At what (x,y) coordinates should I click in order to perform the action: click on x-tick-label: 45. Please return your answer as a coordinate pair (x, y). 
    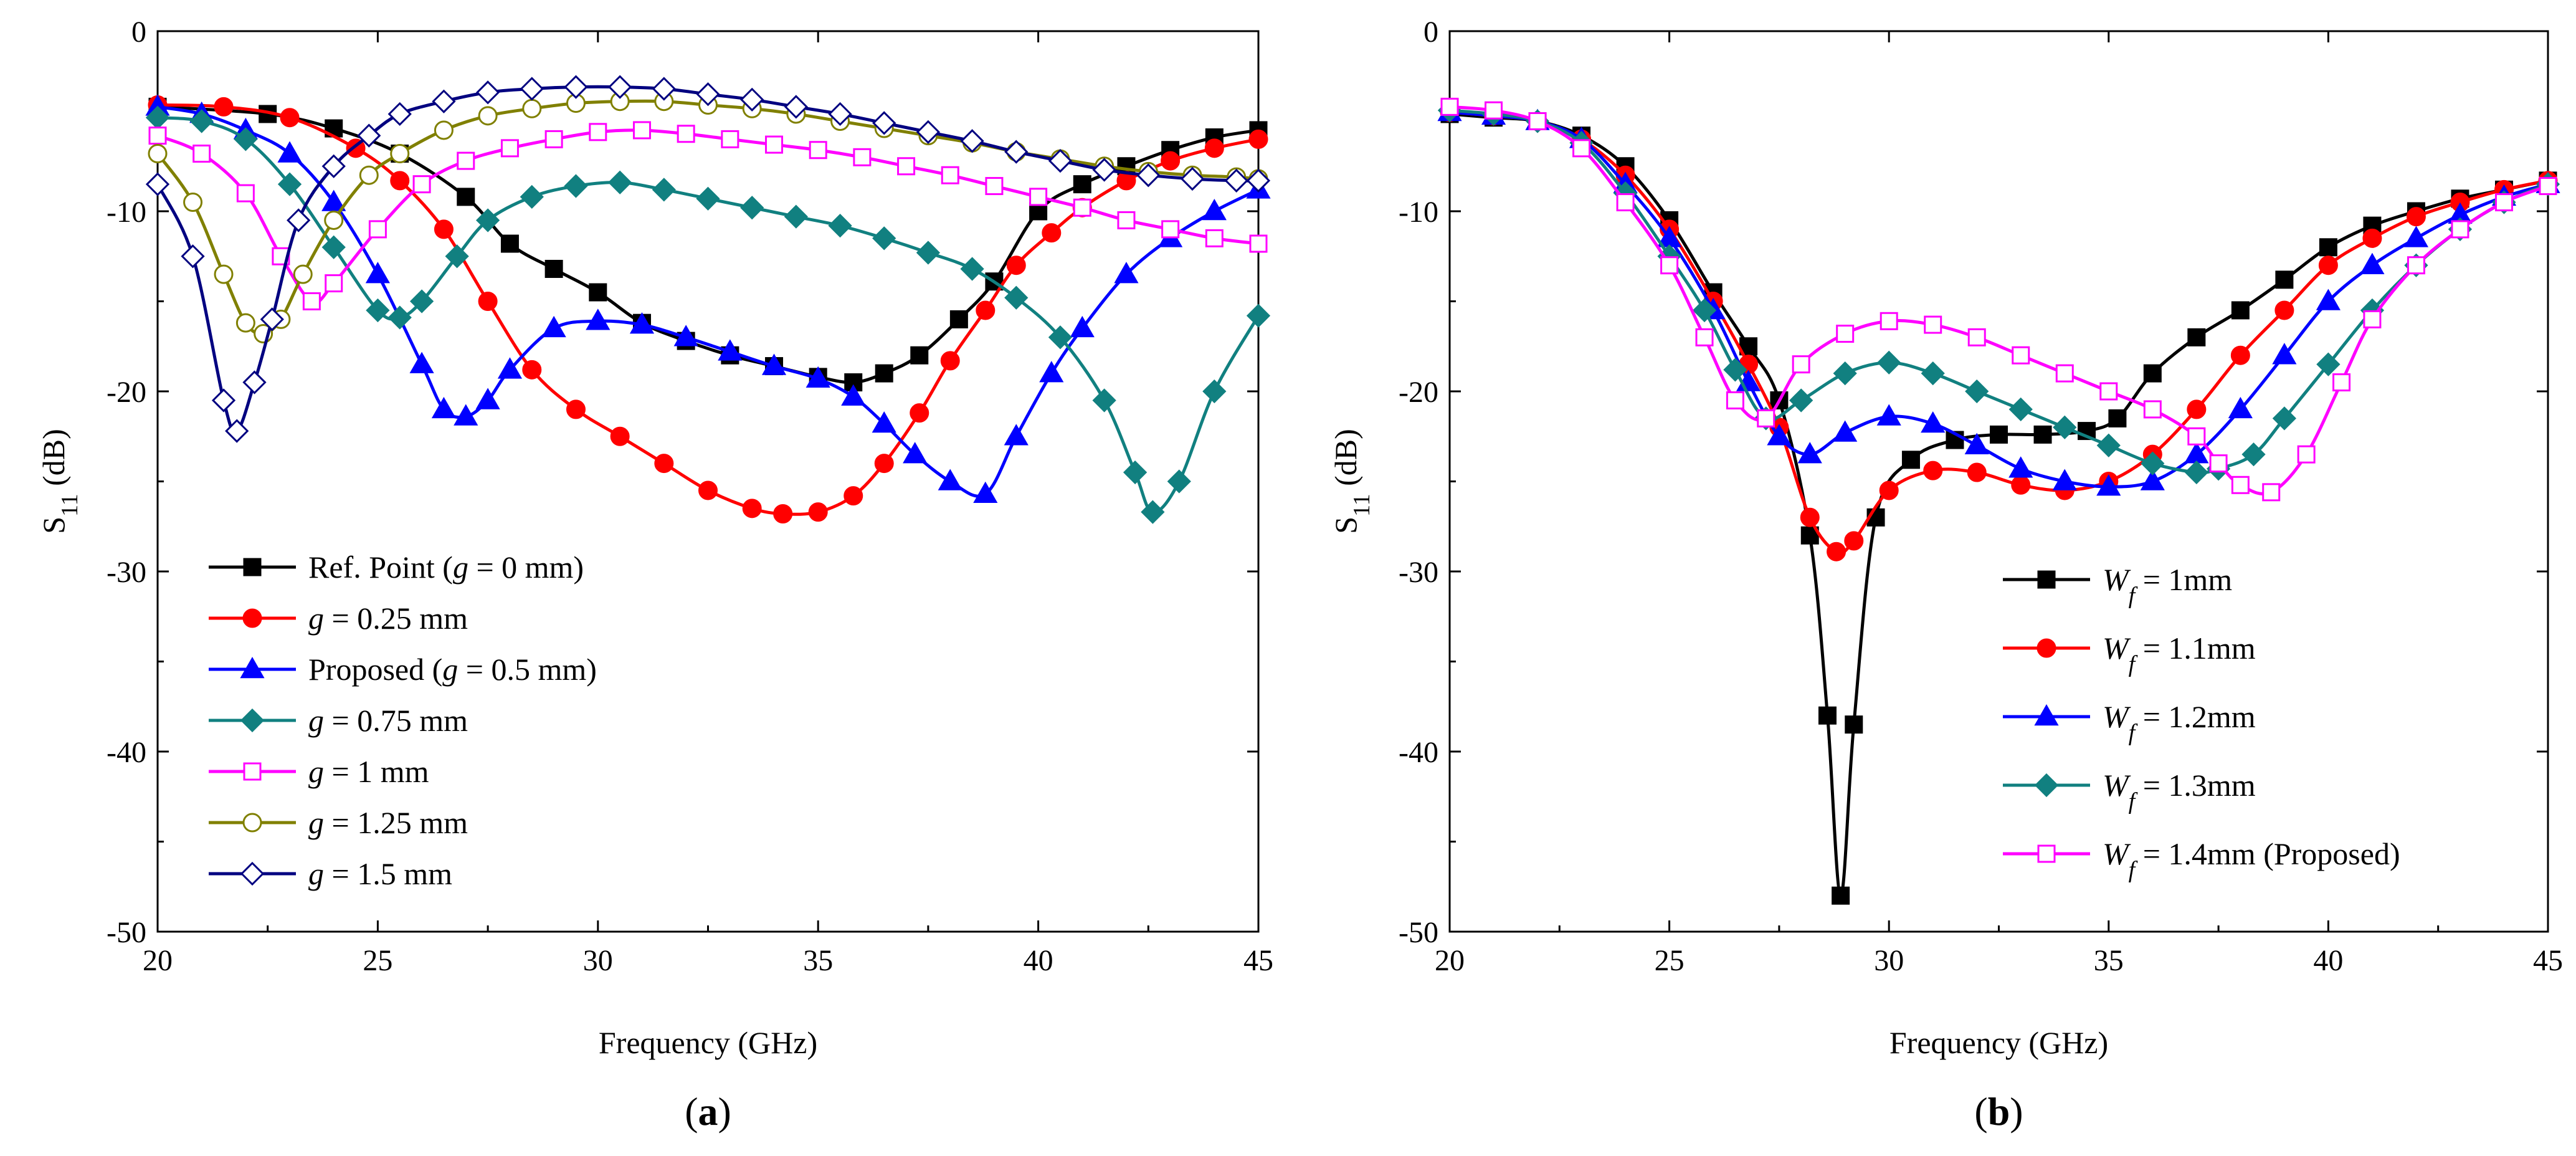
    Looking at the image, I should click on (2548, 960).